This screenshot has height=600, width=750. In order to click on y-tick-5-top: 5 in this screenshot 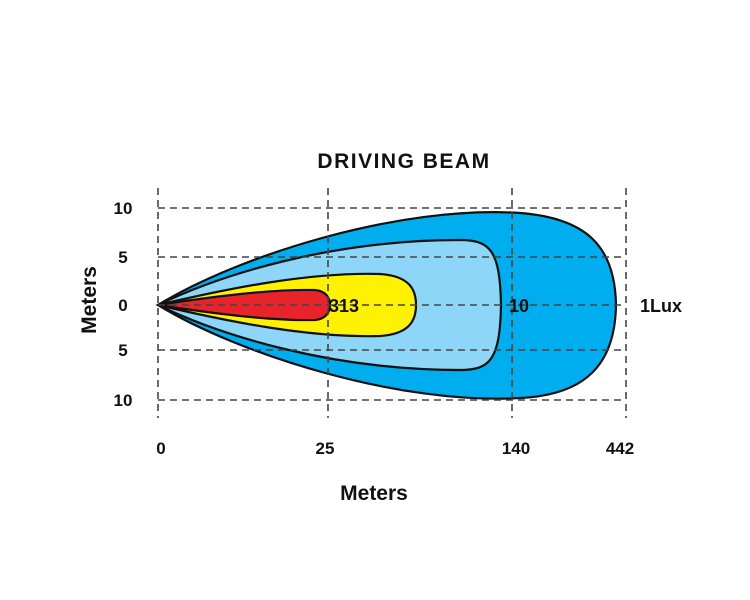, I will do `click(122, 257)`.